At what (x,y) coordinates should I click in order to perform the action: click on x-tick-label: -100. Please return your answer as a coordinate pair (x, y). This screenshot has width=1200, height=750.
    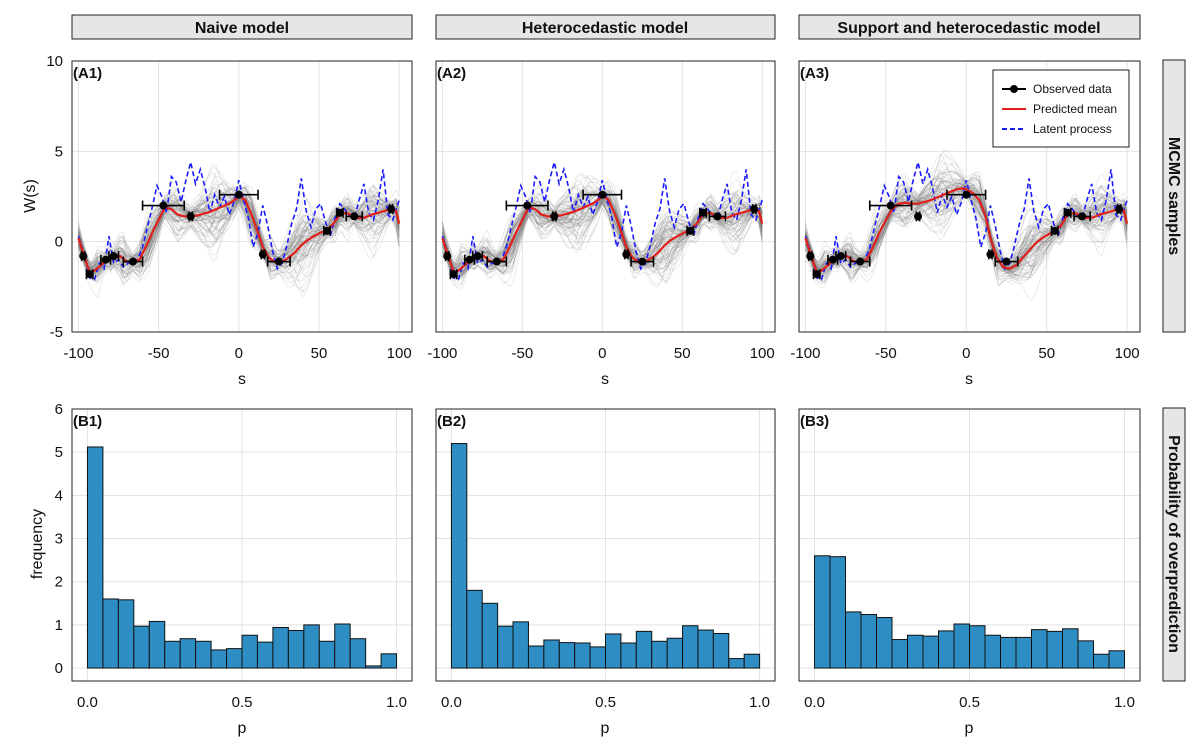
    Looking at the image, I should click on (78, 353).